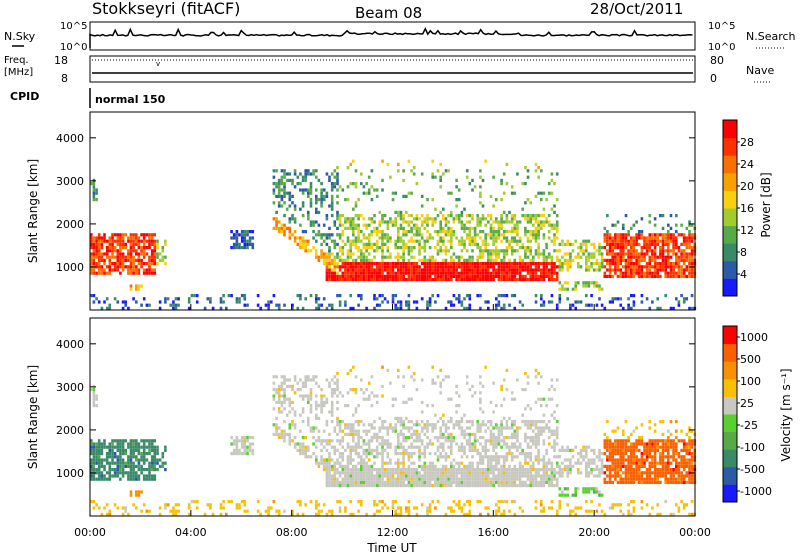 This screenshot has height=554, width=800. I want to click on colorbar-swatch, so click(730, 287).